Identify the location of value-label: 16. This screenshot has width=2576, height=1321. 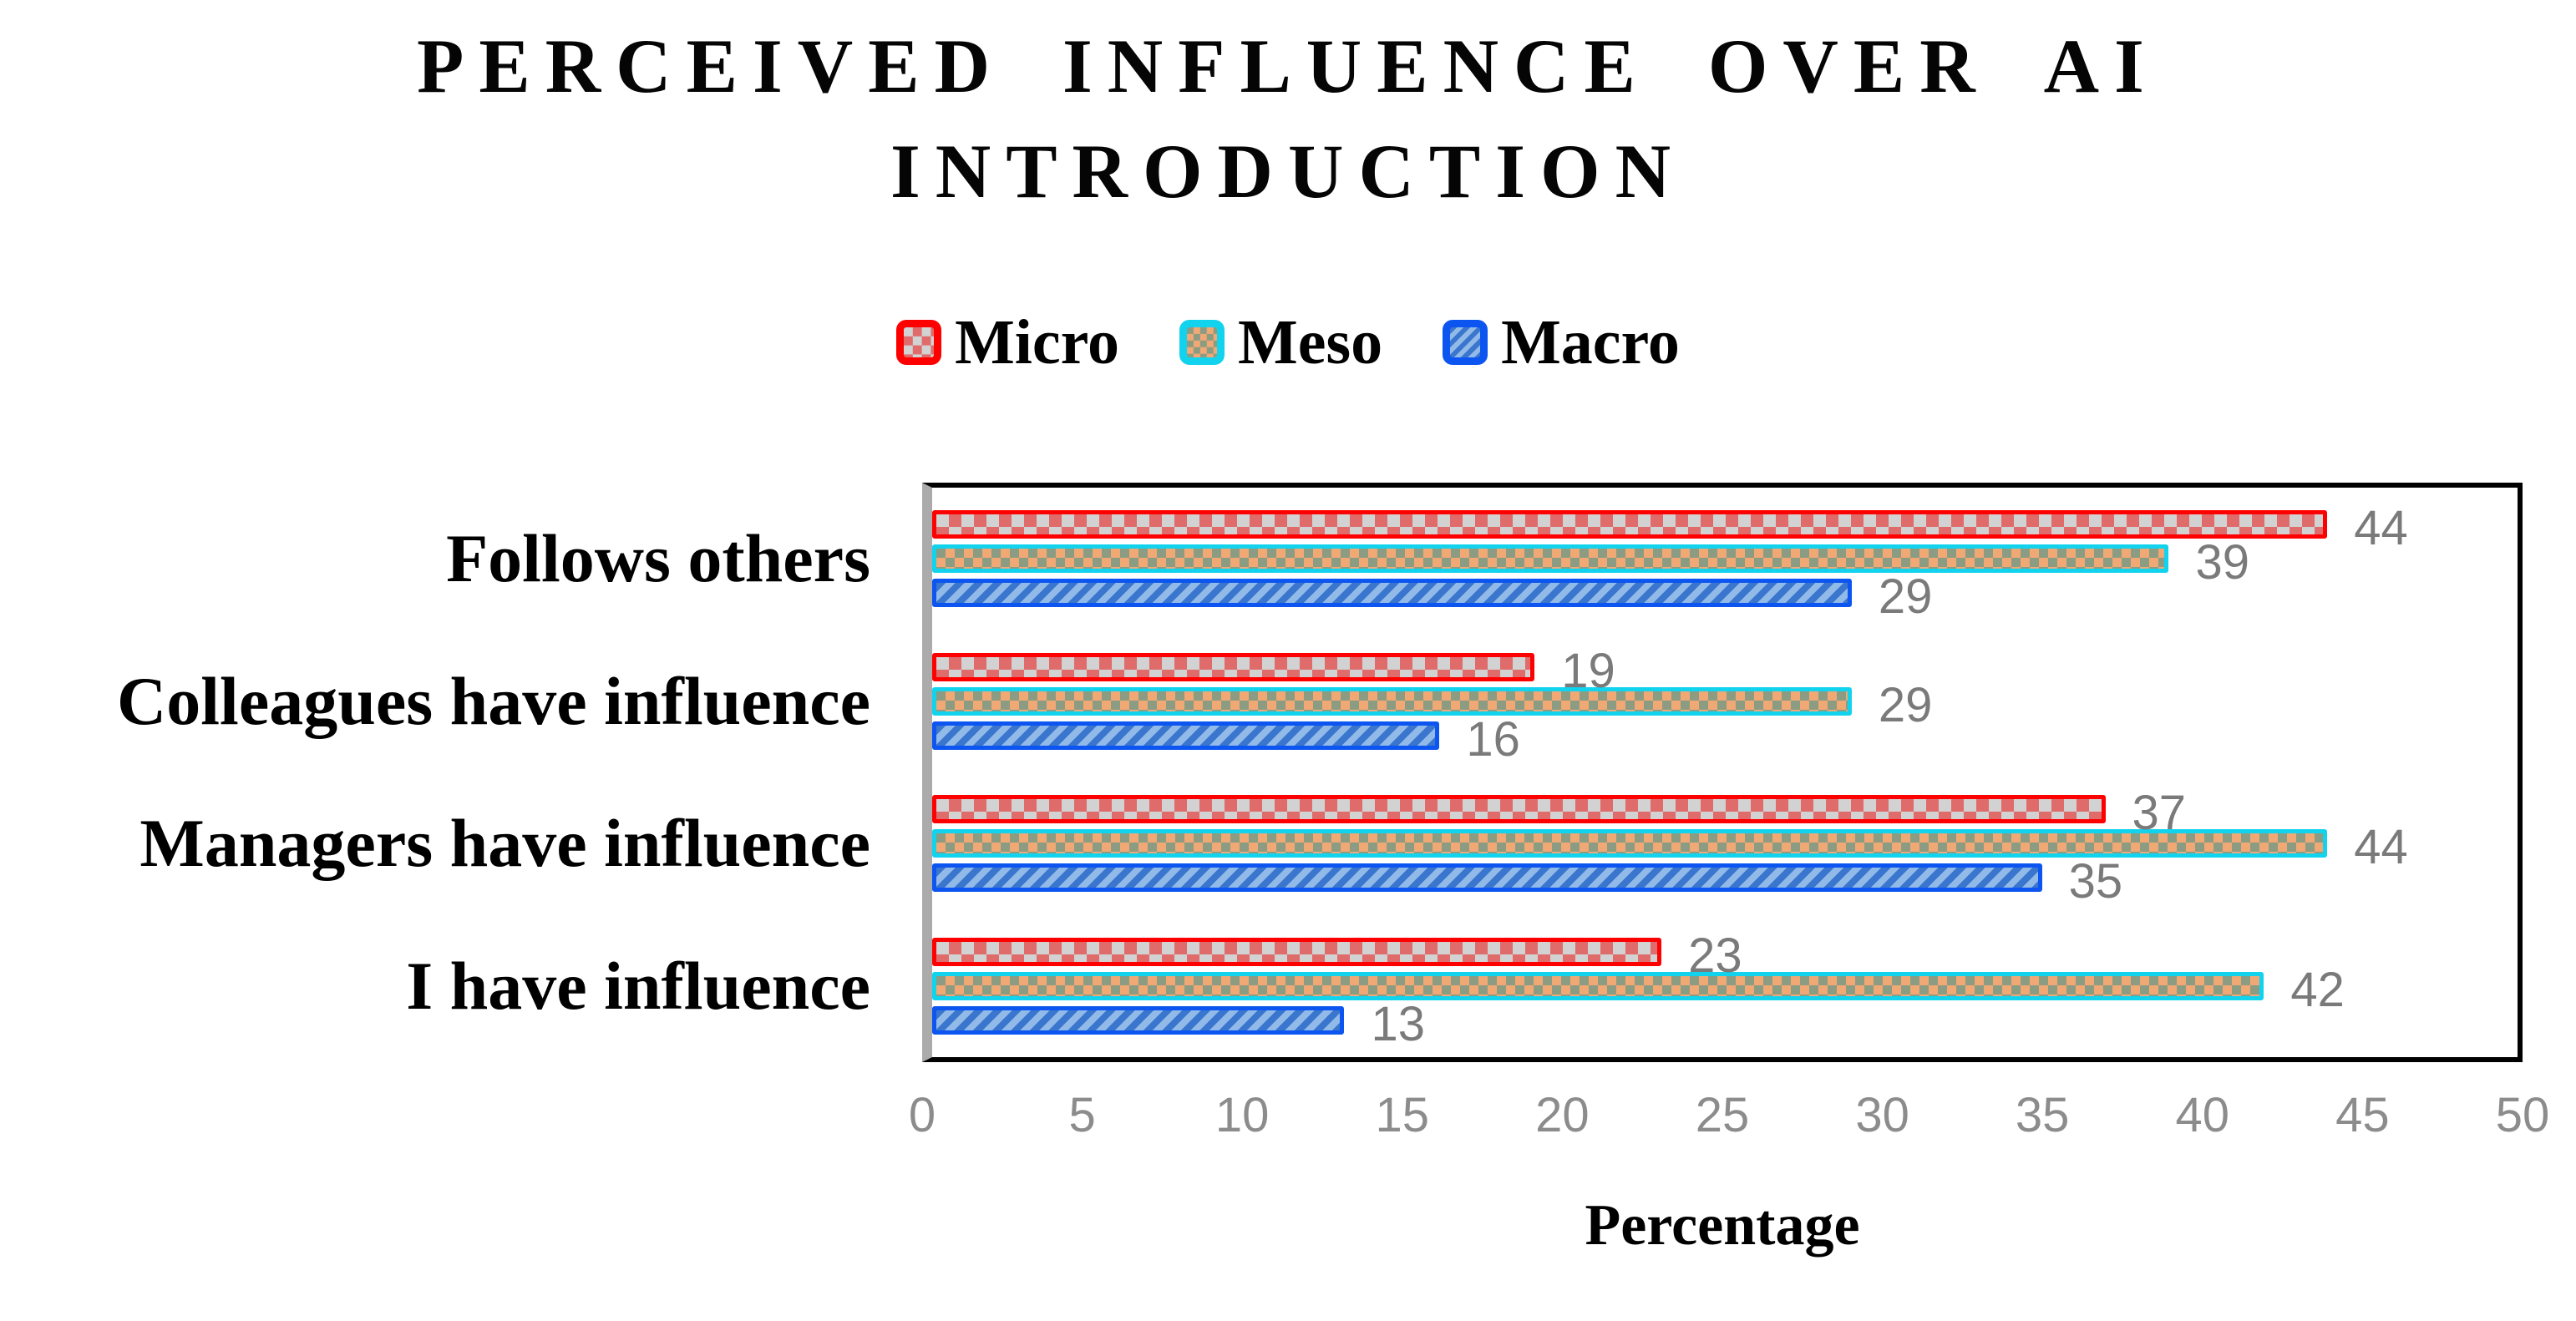
(1493, 739).